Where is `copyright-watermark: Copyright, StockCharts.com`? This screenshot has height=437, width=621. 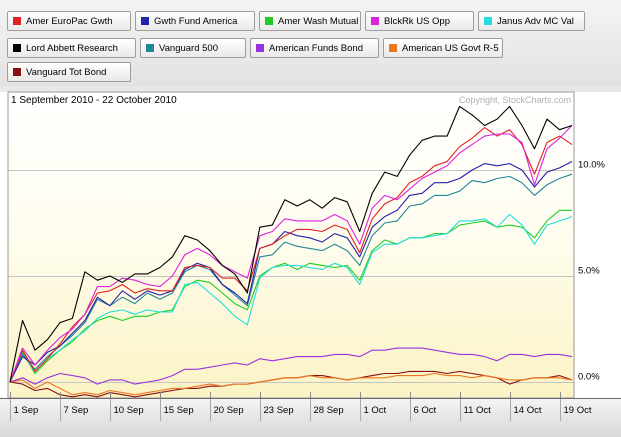 copyright-watermark: Copyright, StockCharts.com is located at coordinates (515, 100).